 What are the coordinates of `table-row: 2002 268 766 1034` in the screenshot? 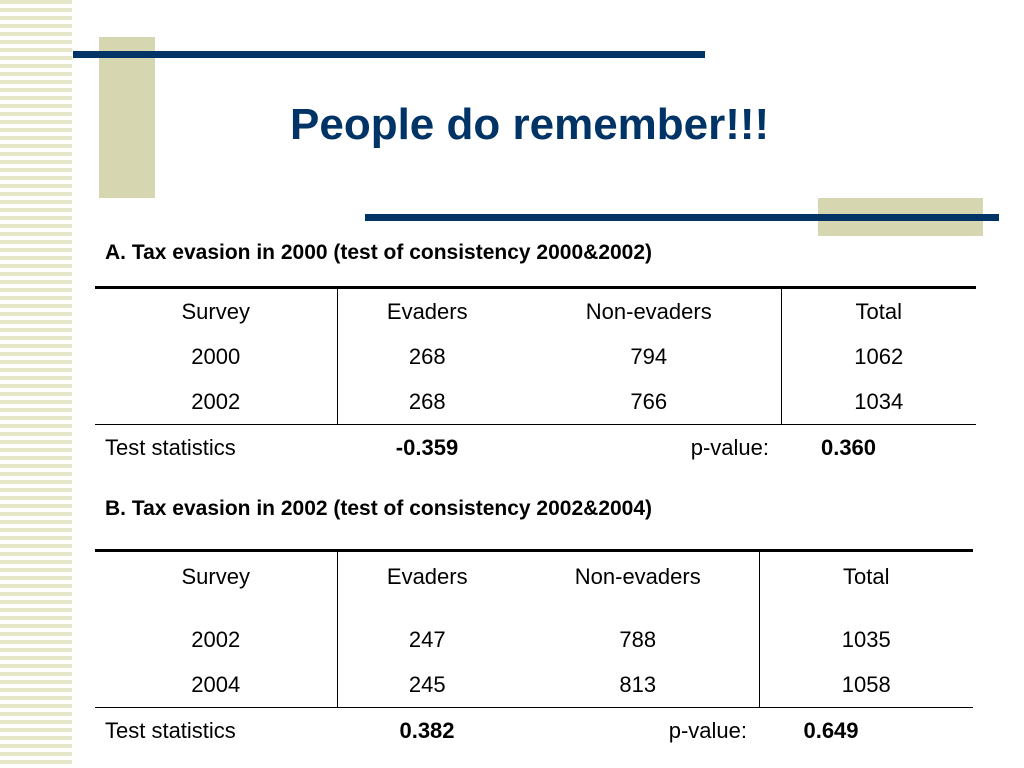 It's located at (535, 402).